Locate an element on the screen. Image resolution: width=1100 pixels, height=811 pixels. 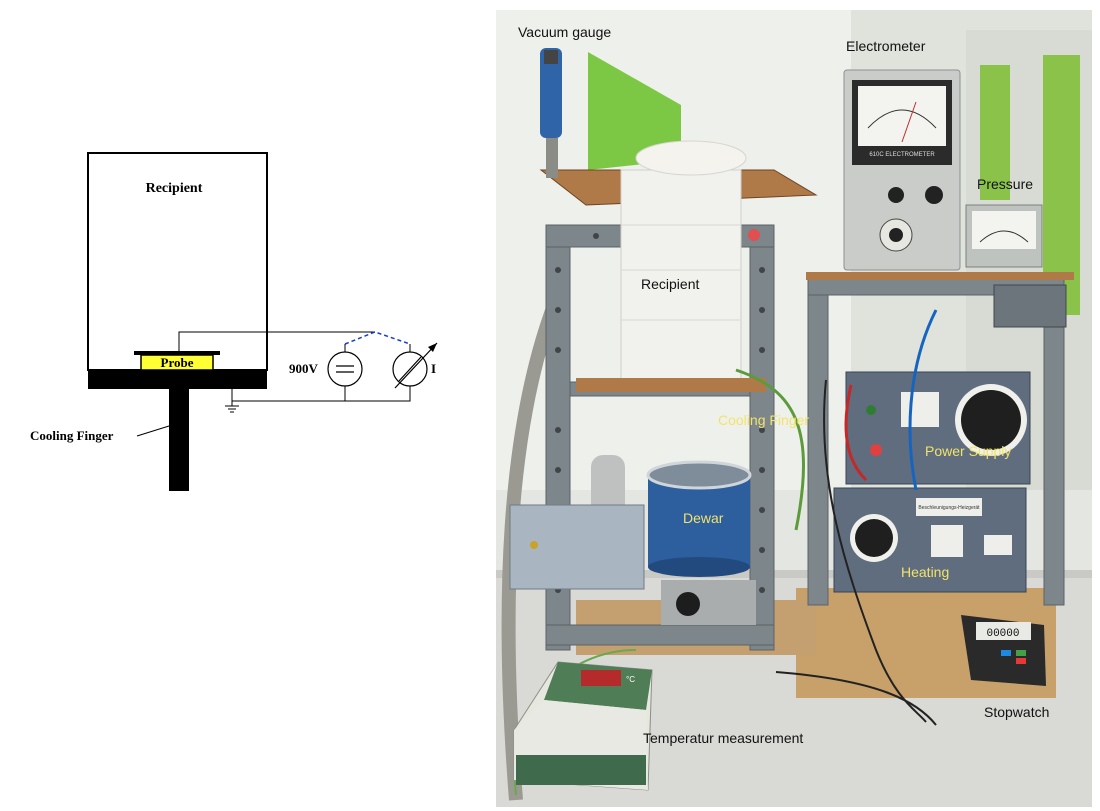
probe-wire is located at coordinates (276, 341).